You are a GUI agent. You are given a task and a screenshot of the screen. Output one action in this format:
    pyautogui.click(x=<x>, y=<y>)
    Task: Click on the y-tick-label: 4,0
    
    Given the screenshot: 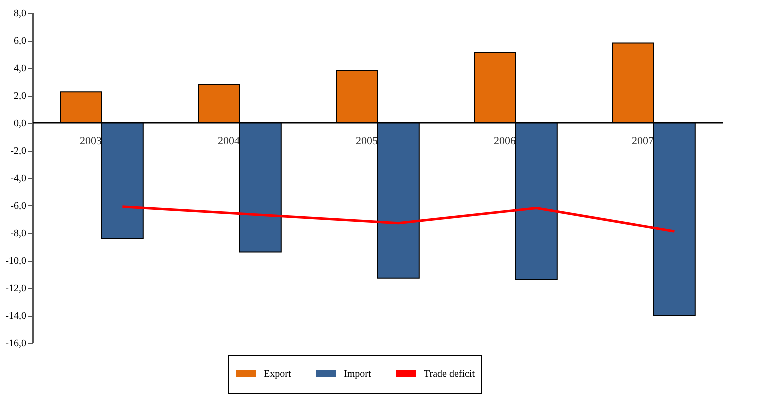 What is the action you would take?
    pyautogui.click(x=20, y=69)
    